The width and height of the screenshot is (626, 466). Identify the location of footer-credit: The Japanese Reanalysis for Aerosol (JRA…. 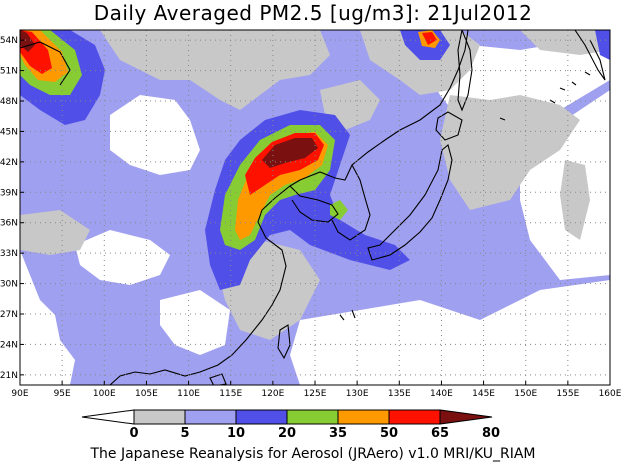
(313, 454).